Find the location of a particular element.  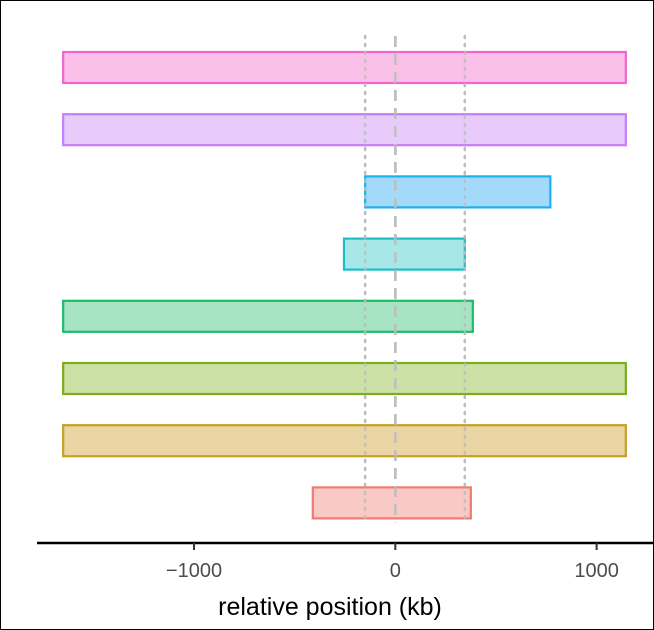

reference-lines-overlay is located at coordinates (414, 279).